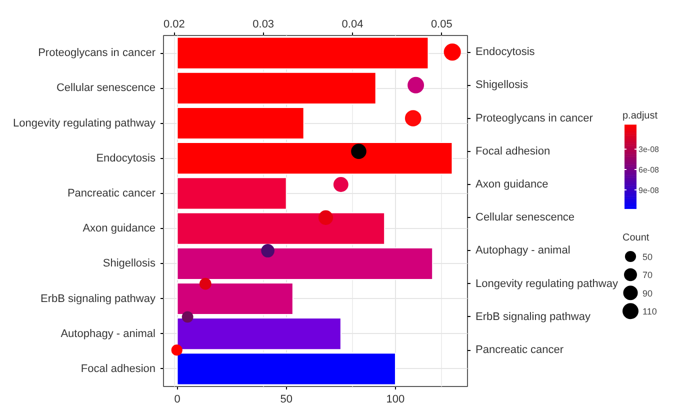 The width and height of the screenshot is (683, 405). What do you see at coordinates (441, 24) in the screenshot?
I see `x-tick-label: 0.05` at bounding box center [441, 24].